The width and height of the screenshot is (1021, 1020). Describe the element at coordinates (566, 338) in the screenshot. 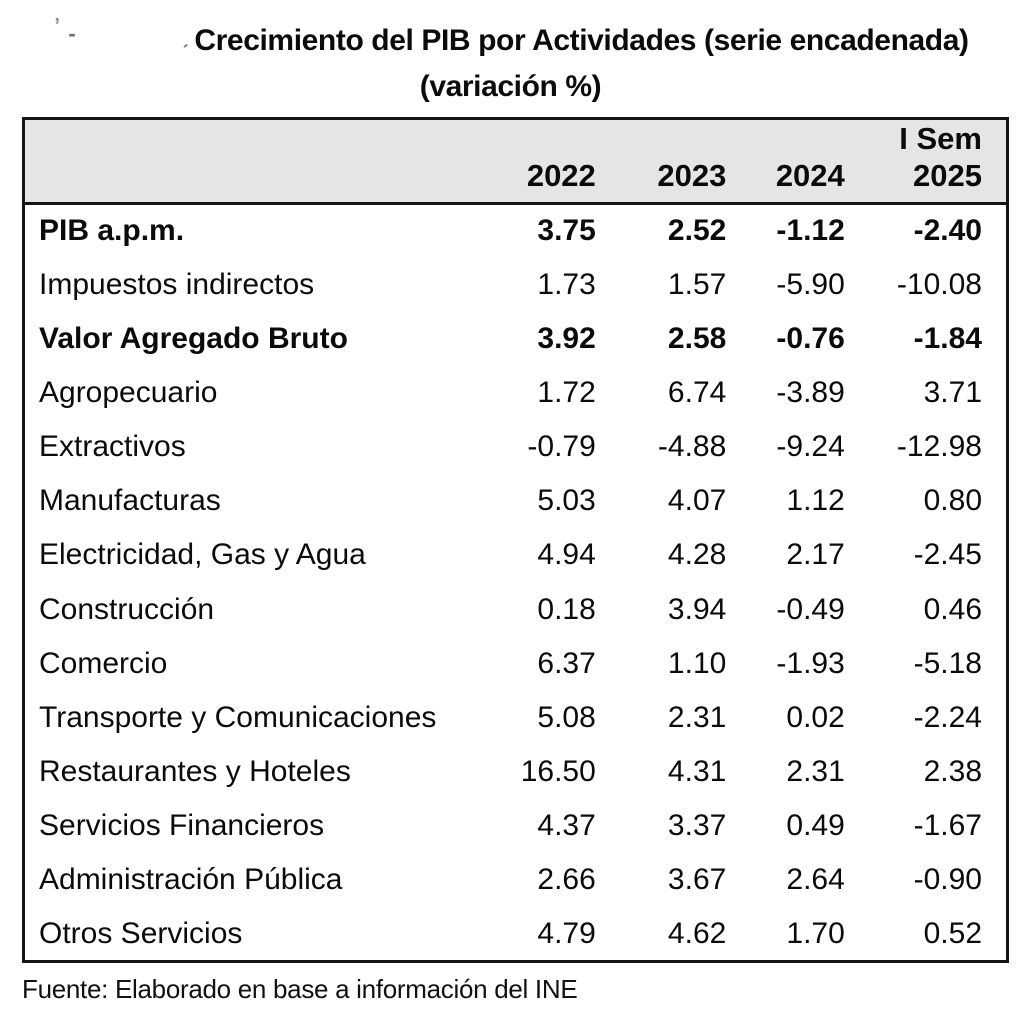

I see `cell-value: 3.92` at that location.